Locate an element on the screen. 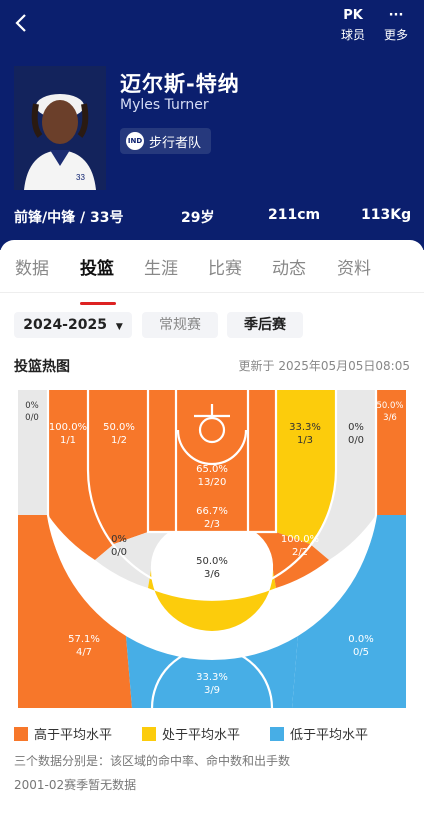 The image size is (424, 834). tab-news: 动态 is located at coordinates (289, 269).